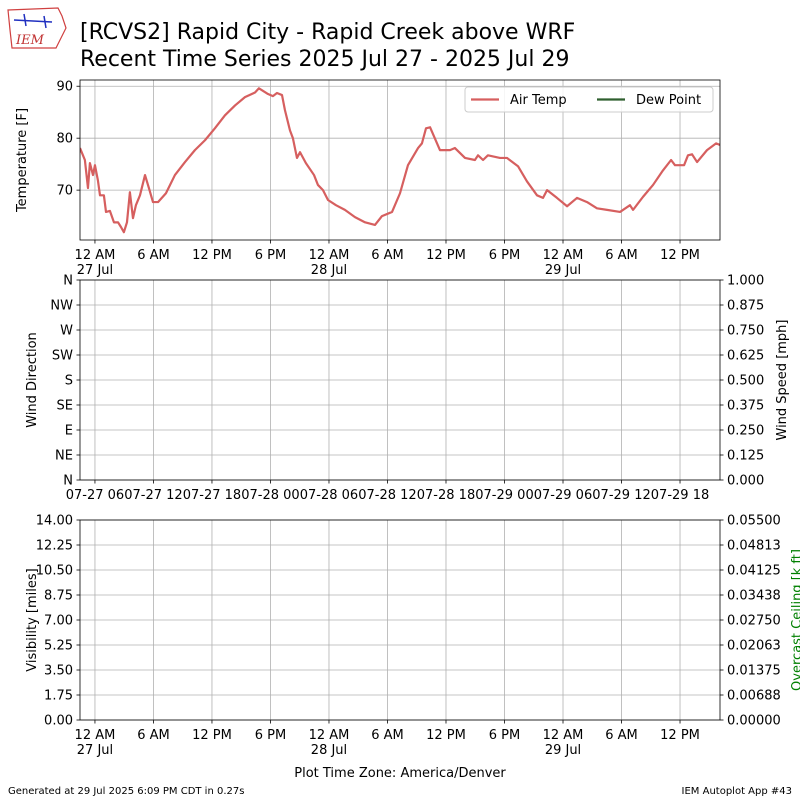  I want to click on y-axis-label: Temperature [F], so click(22, 160).